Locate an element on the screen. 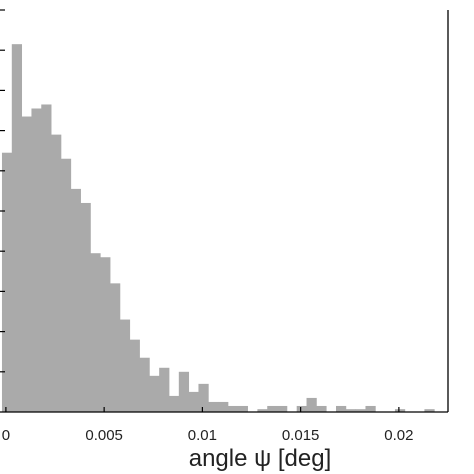 Image resolution: width=474 pixels, height=474 pixels. x-axis-title: angle ψ [deg] is located at coordinates (260, 458).